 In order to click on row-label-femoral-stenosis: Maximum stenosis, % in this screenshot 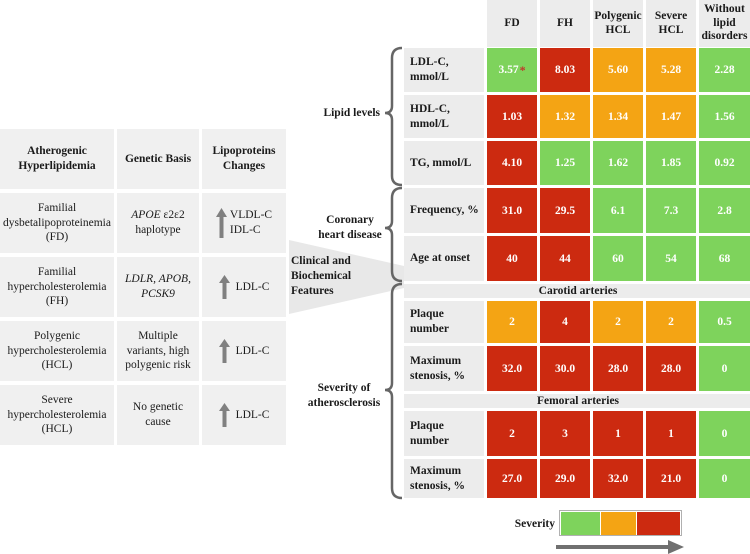, I will do `click(444, 478)`.